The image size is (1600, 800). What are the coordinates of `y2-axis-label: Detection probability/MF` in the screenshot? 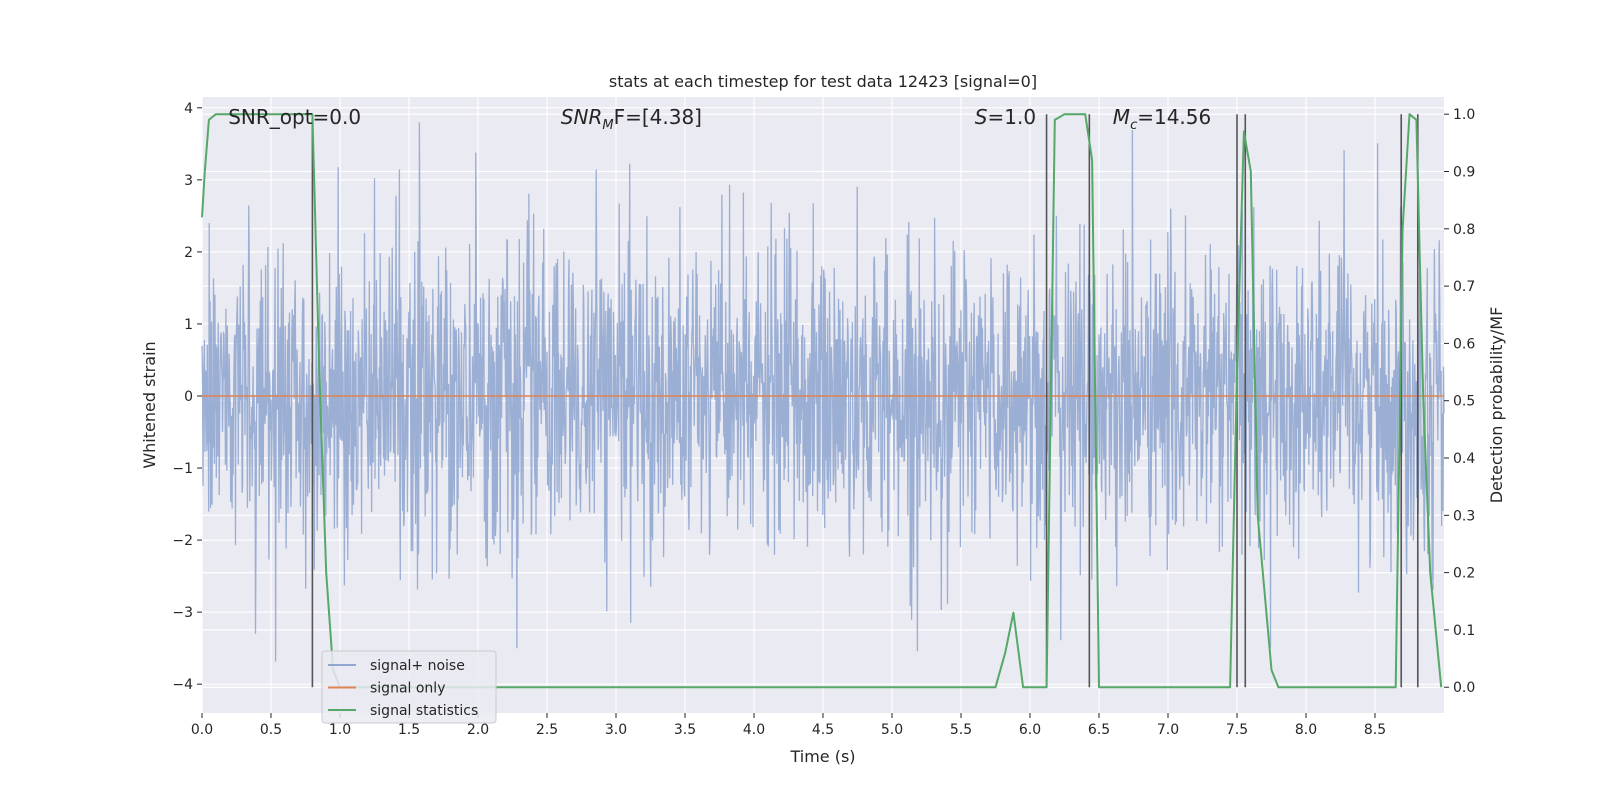 It's located at (1496, 405).